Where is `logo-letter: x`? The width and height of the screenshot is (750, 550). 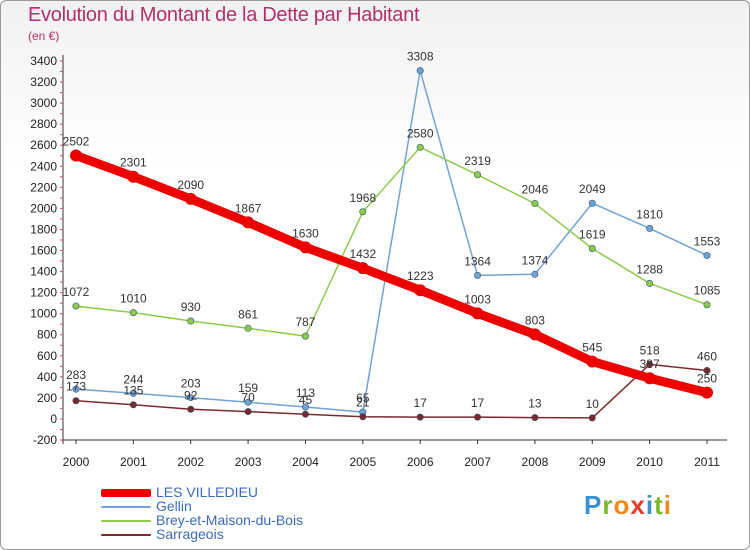 logo-letter: x is located at coordinates (638, 505).